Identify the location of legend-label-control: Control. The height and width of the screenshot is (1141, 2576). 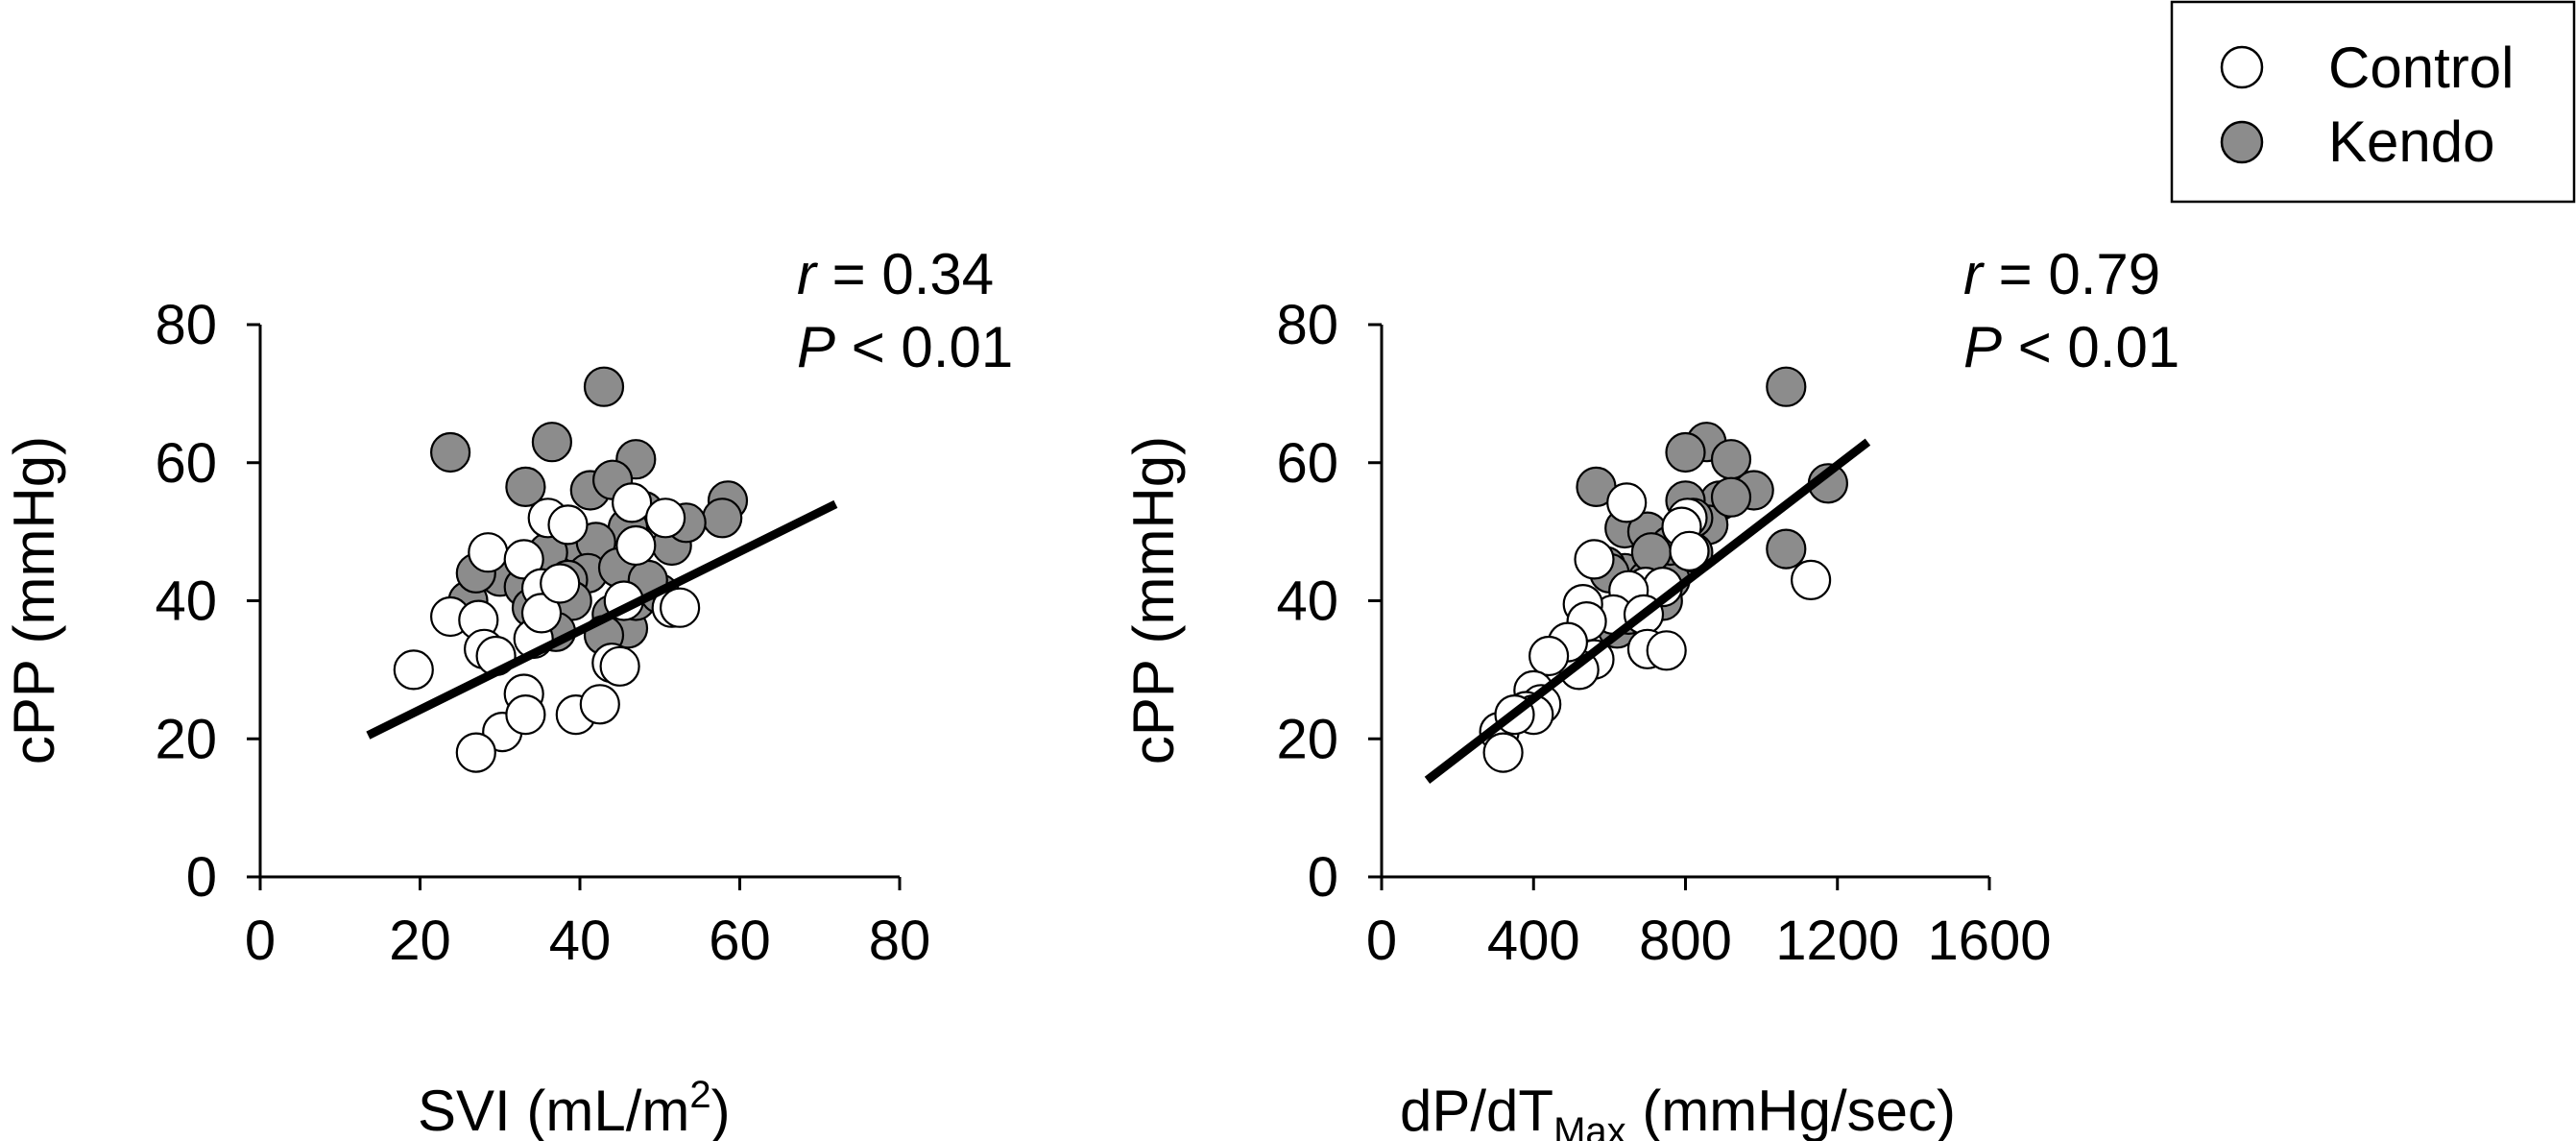
(2421, 68).